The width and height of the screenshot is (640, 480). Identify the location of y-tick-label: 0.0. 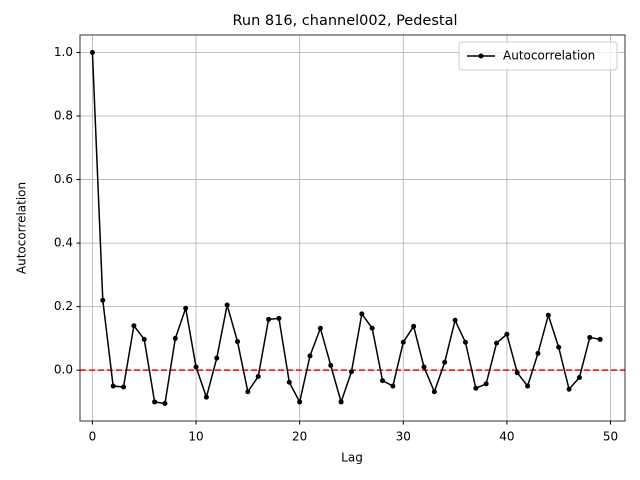
(63, 370).